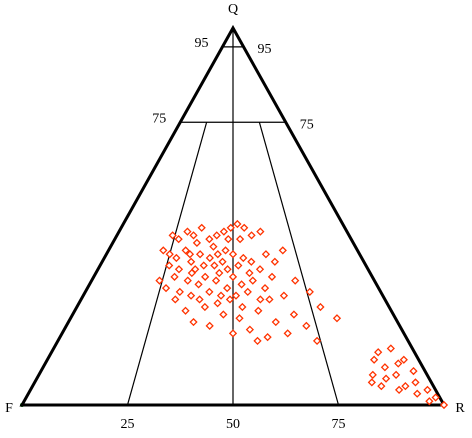 The width and height of the screenshot is (472, 438). I want to click on q-tick-label-right: 95, so click(265, 49).